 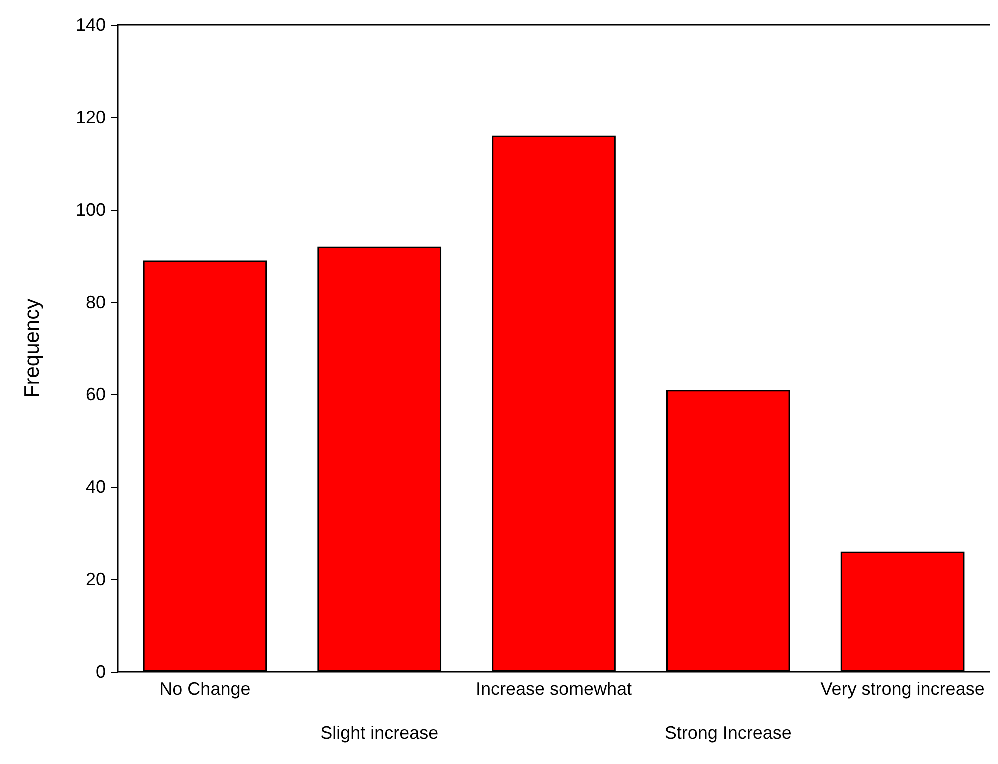 What do you see at coordinates (379, 733) in the screenshot?
I see `x-tick-label: Slight increase` at bounding box center [379, 733].